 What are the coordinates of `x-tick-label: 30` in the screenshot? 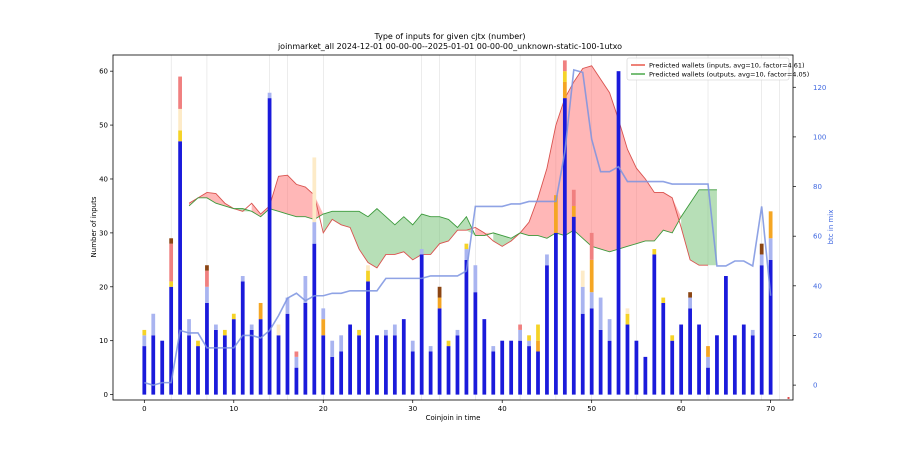 It's located at (412, 409).